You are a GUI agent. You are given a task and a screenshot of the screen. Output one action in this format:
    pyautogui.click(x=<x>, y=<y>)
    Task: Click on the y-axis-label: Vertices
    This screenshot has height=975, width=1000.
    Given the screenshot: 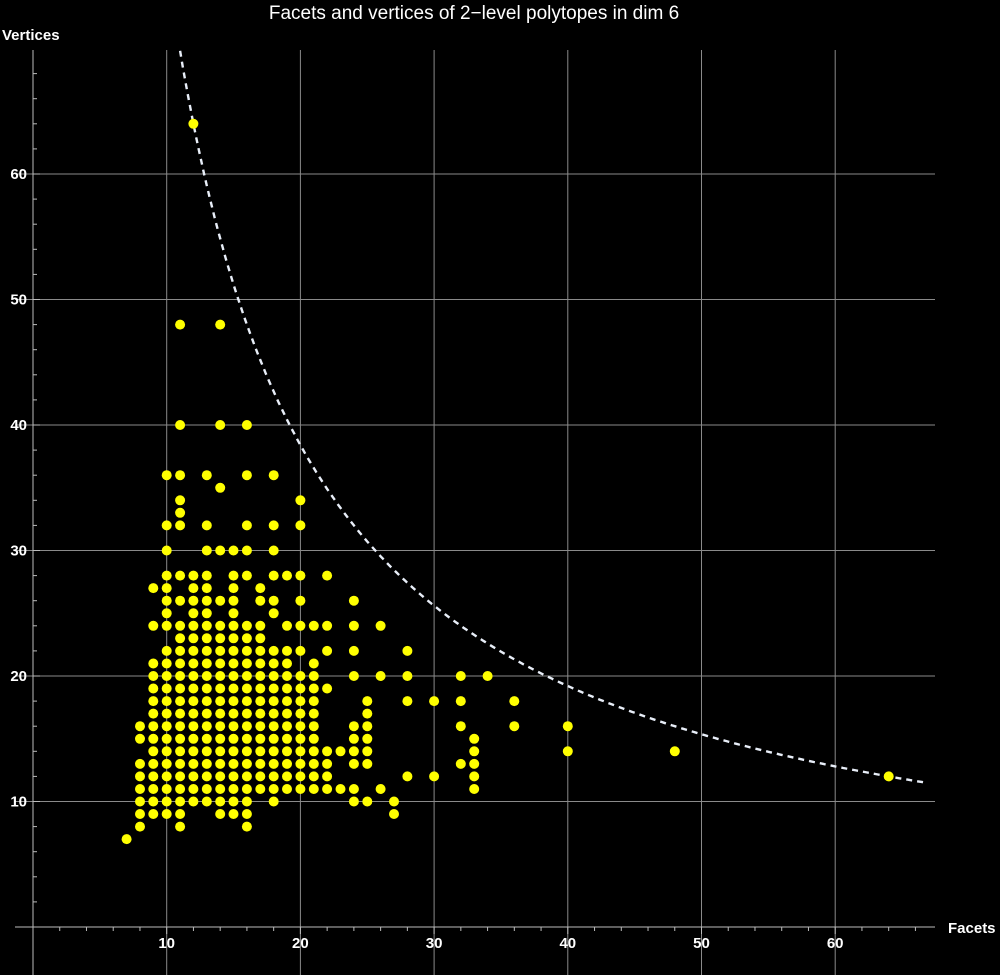 What is the action you would take?
    pyautogui.click(x=31, y=35)
    